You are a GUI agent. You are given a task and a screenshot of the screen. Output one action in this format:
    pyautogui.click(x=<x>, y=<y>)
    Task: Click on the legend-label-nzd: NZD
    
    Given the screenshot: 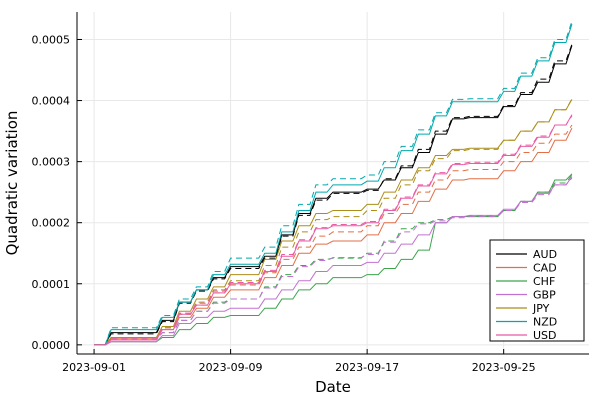 What is the action you would take?
    pyautogui.click(x=545, y=322)
    